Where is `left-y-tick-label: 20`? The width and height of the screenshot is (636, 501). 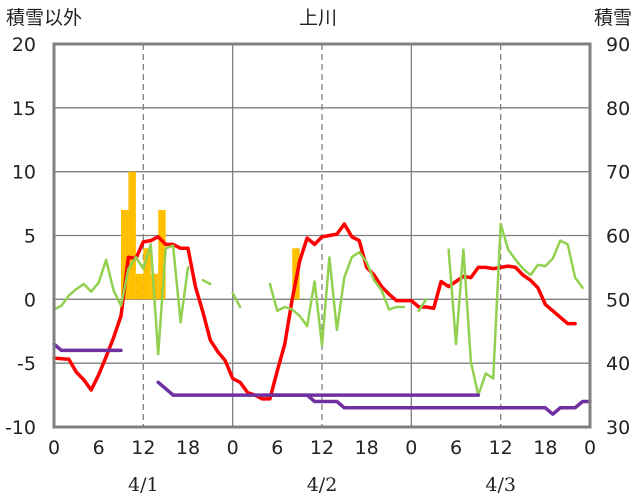
left-y-tick-label: 20 is located at coordinates (24, 45).